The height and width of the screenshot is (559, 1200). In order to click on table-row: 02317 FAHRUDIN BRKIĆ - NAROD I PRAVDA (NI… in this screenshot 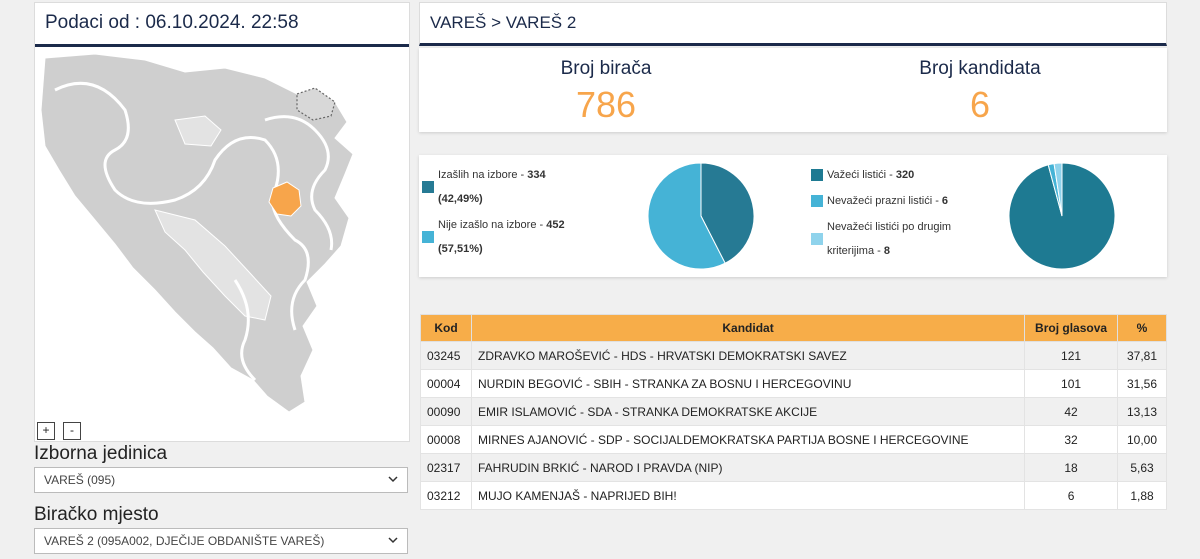, I will do `click(793, 467)`.